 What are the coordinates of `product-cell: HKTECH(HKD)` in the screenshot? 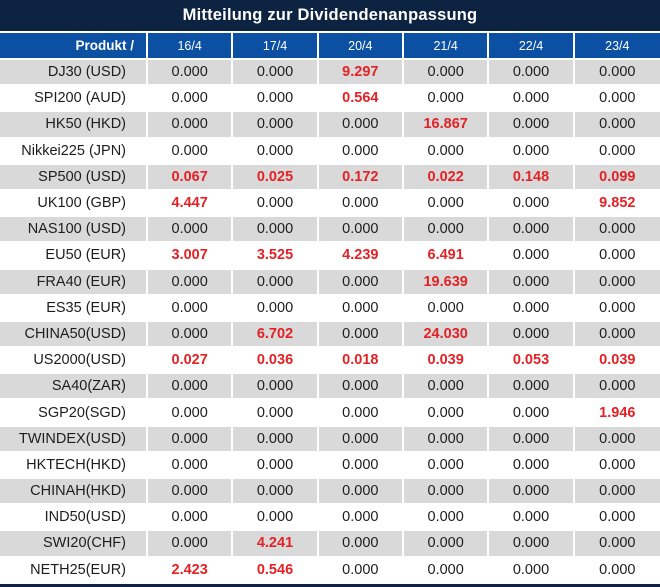 It's located at (74, 465).